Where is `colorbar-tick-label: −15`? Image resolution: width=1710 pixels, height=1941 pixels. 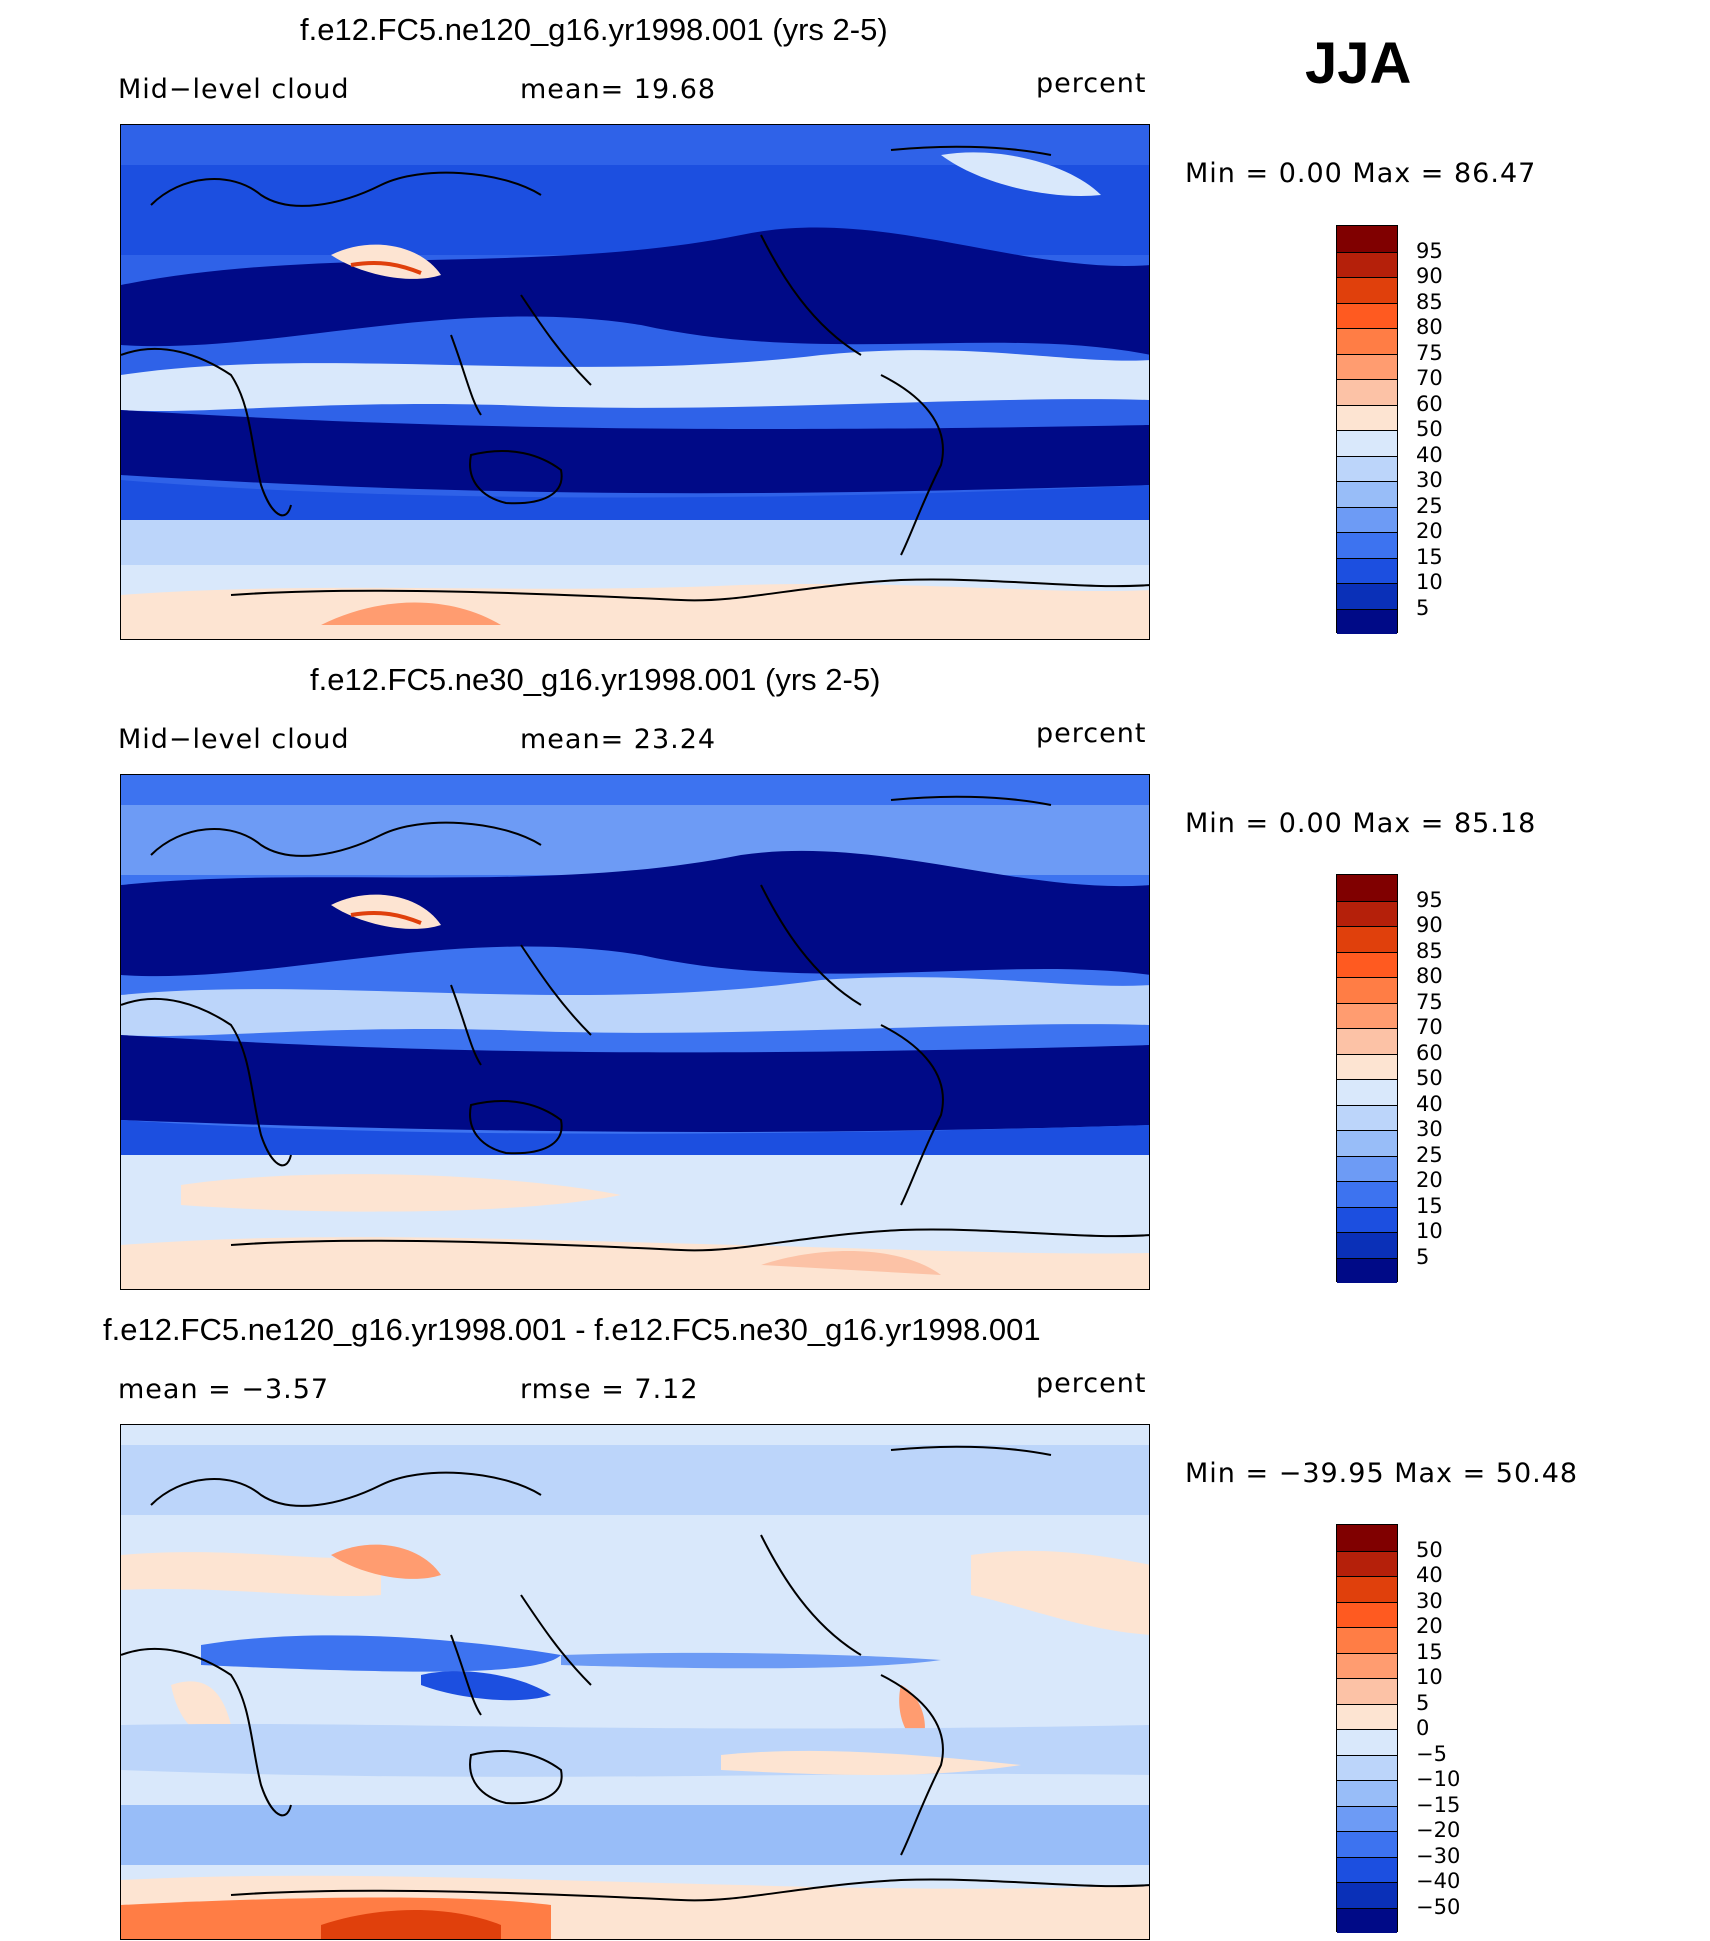 colorbar-tick-label: −15 is located at coordinates (1438, 1804).